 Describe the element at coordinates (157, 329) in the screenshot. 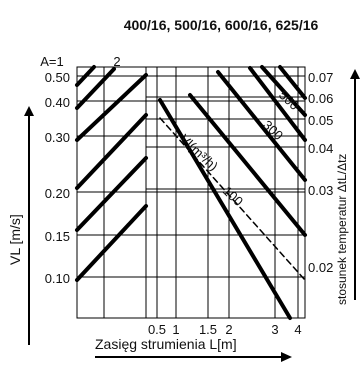

I see `x-tick: 0.5` at that location.